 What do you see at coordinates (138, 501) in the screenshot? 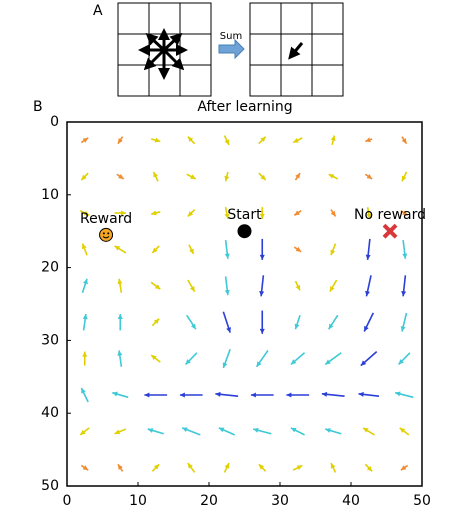
I see `x-tick-label: 10` at bounding box center [138, 501].